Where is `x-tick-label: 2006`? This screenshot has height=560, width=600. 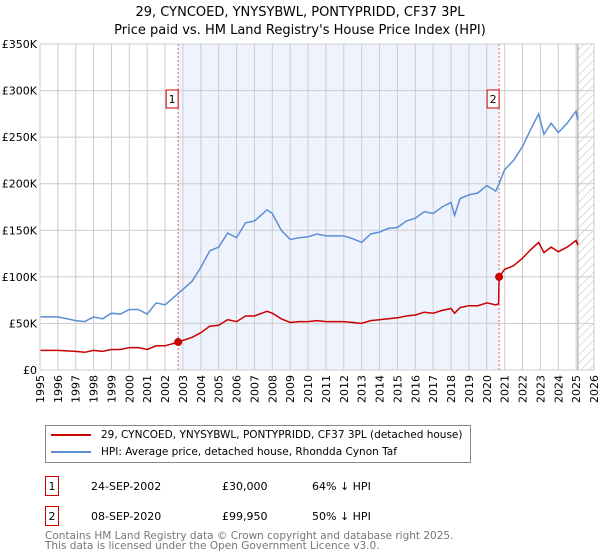
x-tick-label: 2006 is located at coordinates (237, 389).